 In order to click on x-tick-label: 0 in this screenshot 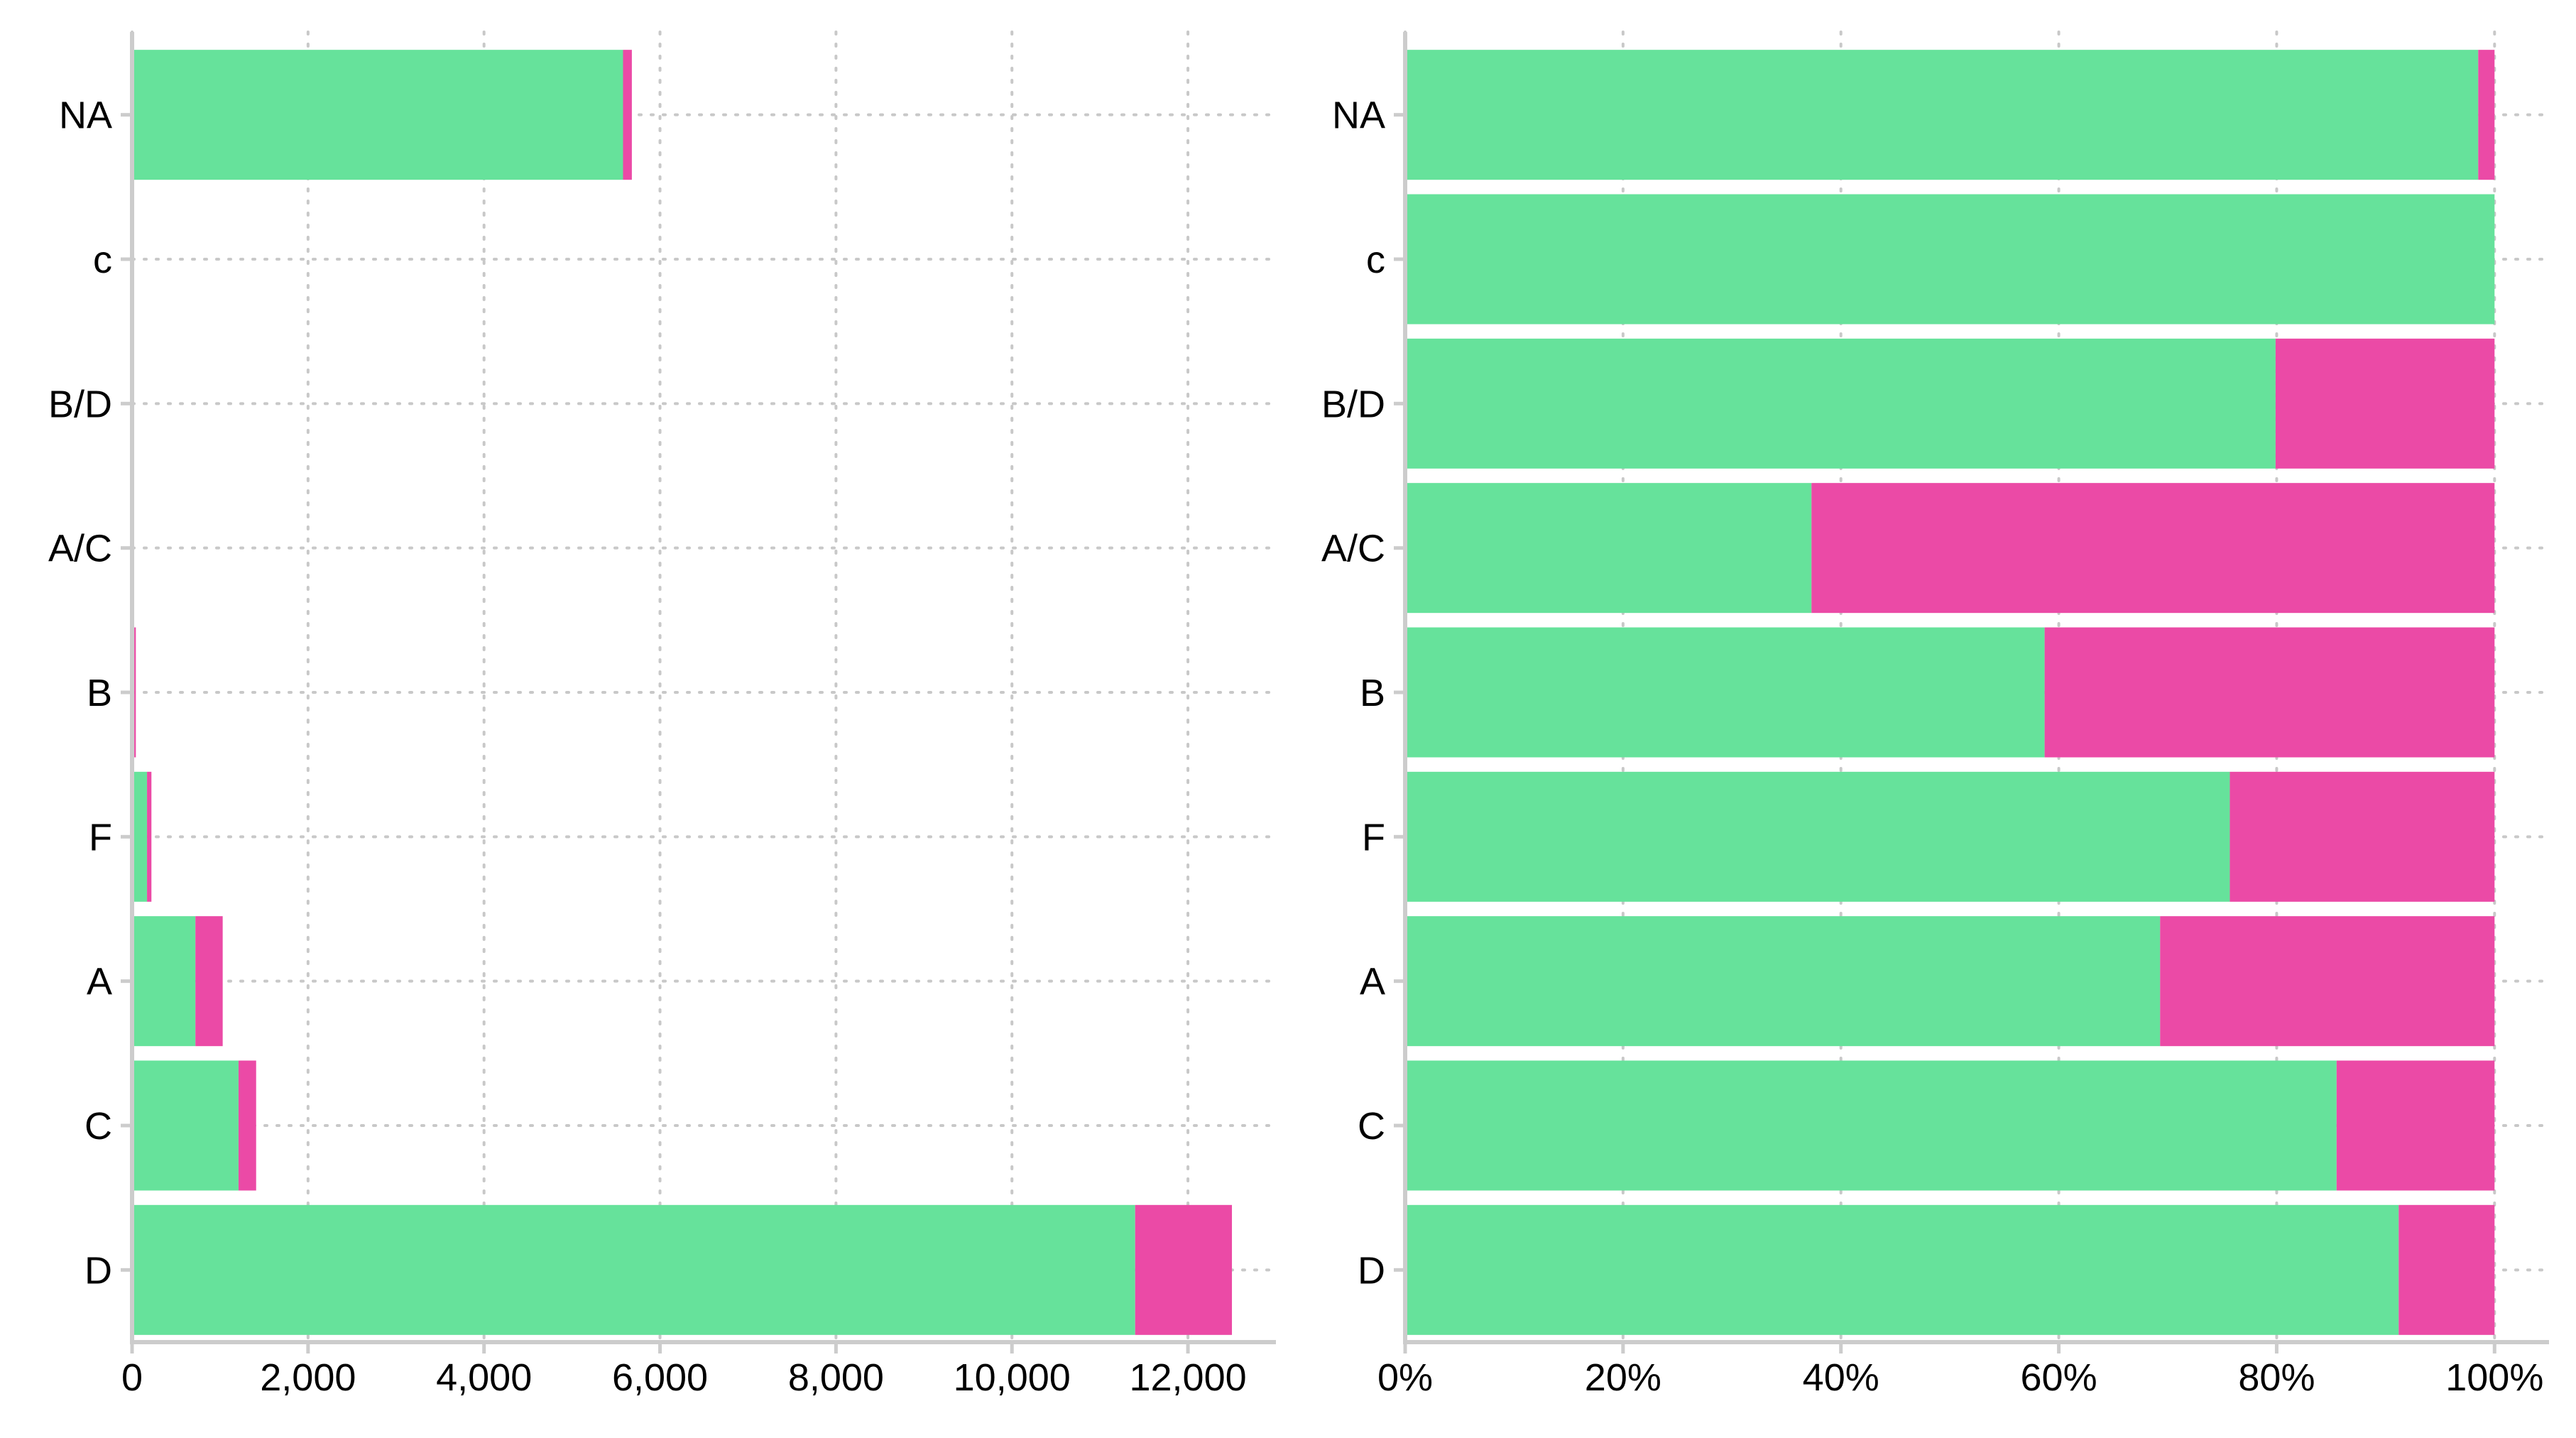, I will do `click(132, 1377)`.